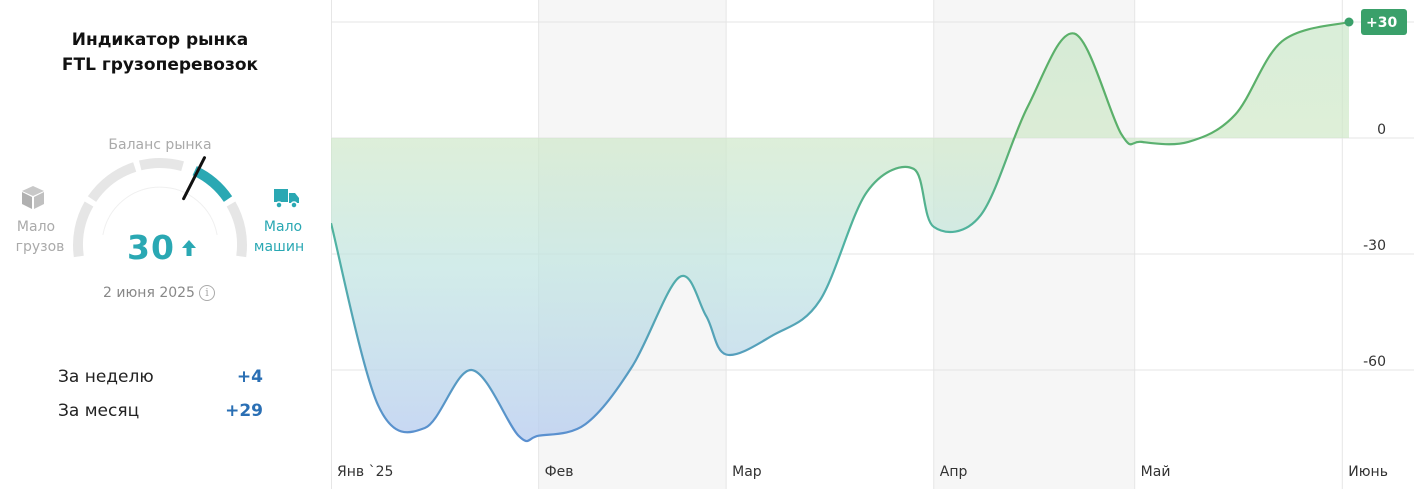 This screenshot has width=1414, height=489. What do you see at coordinates (283, 227) in the screenshot?
I see `few-trucks-label-line-1: Мало` at bounding box center [283, 227].